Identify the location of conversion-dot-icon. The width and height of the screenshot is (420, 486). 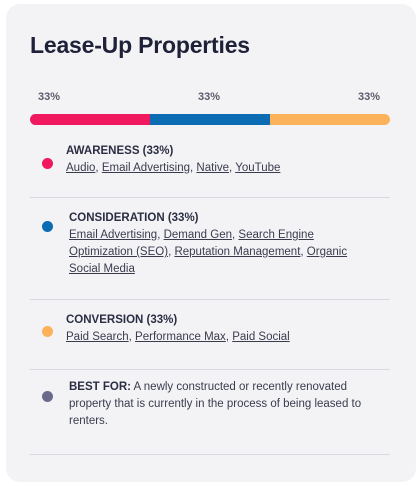
(47, 331).